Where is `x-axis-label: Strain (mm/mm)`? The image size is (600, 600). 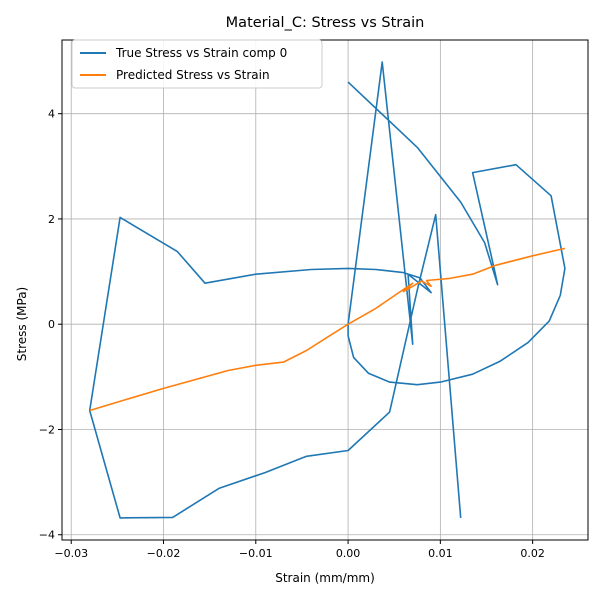
x-axis-label: Strain (mm/mm) is located at coordinates (325, 578).